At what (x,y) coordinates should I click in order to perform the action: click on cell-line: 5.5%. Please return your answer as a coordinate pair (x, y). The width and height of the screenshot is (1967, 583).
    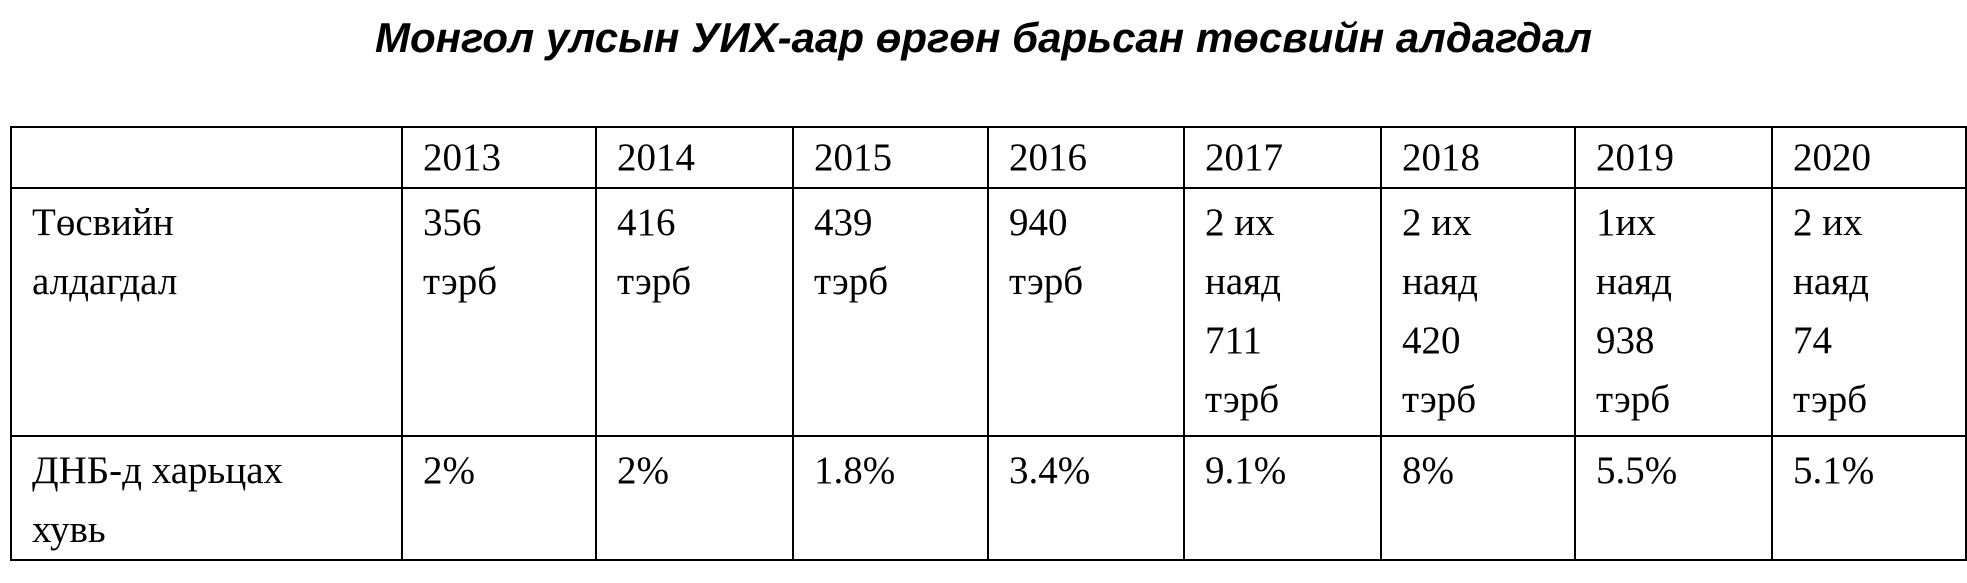
    Looking at the image, I should click on (1637, 470).